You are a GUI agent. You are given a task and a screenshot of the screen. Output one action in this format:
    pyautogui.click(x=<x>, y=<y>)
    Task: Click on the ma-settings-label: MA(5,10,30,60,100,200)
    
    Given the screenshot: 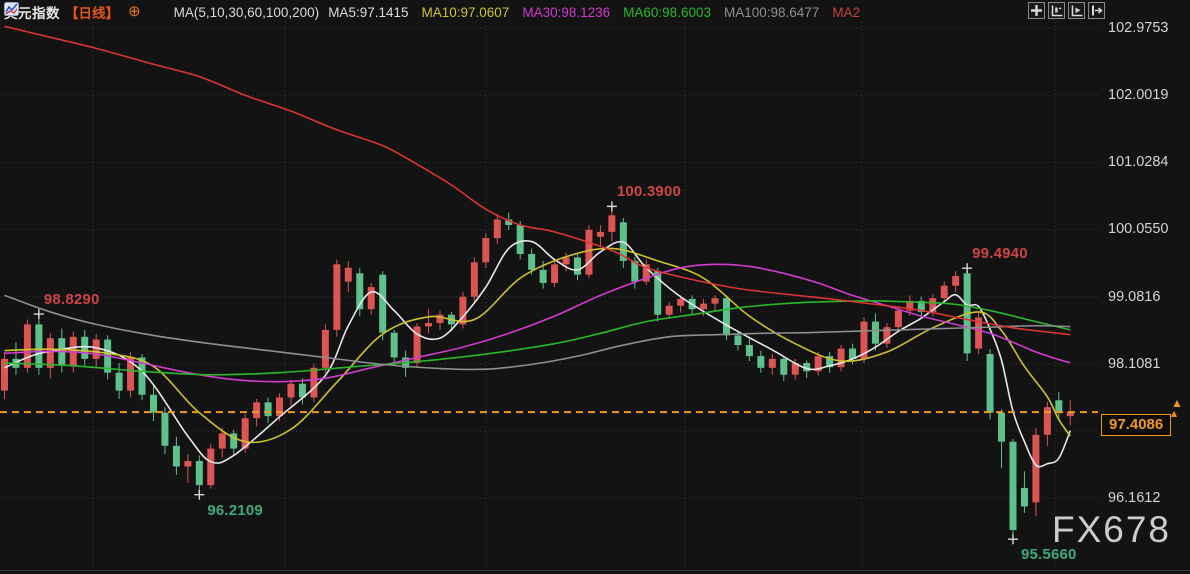 What is the action you would take?
    pyautogui.click(x=246, y=12)
    